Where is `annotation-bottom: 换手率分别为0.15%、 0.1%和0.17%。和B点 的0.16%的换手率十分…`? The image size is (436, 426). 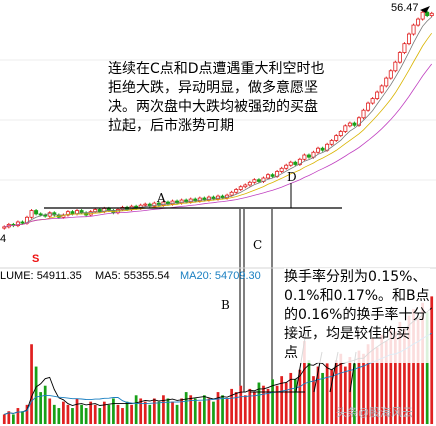
annotation-bottom: 换手率分别为0.15%、 0.1%和0.17%。和B点 的0.16%的换手率十分… is located at coordinates (357, 315).